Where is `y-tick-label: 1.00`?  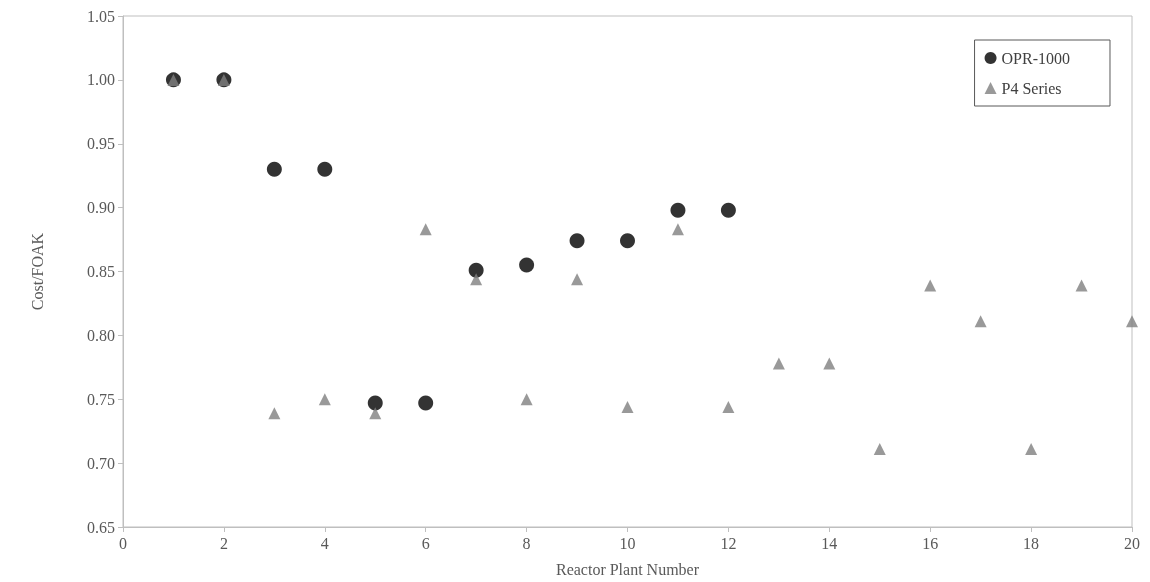
y-tick-label: 1.00 is located at coordinates (101, 80).